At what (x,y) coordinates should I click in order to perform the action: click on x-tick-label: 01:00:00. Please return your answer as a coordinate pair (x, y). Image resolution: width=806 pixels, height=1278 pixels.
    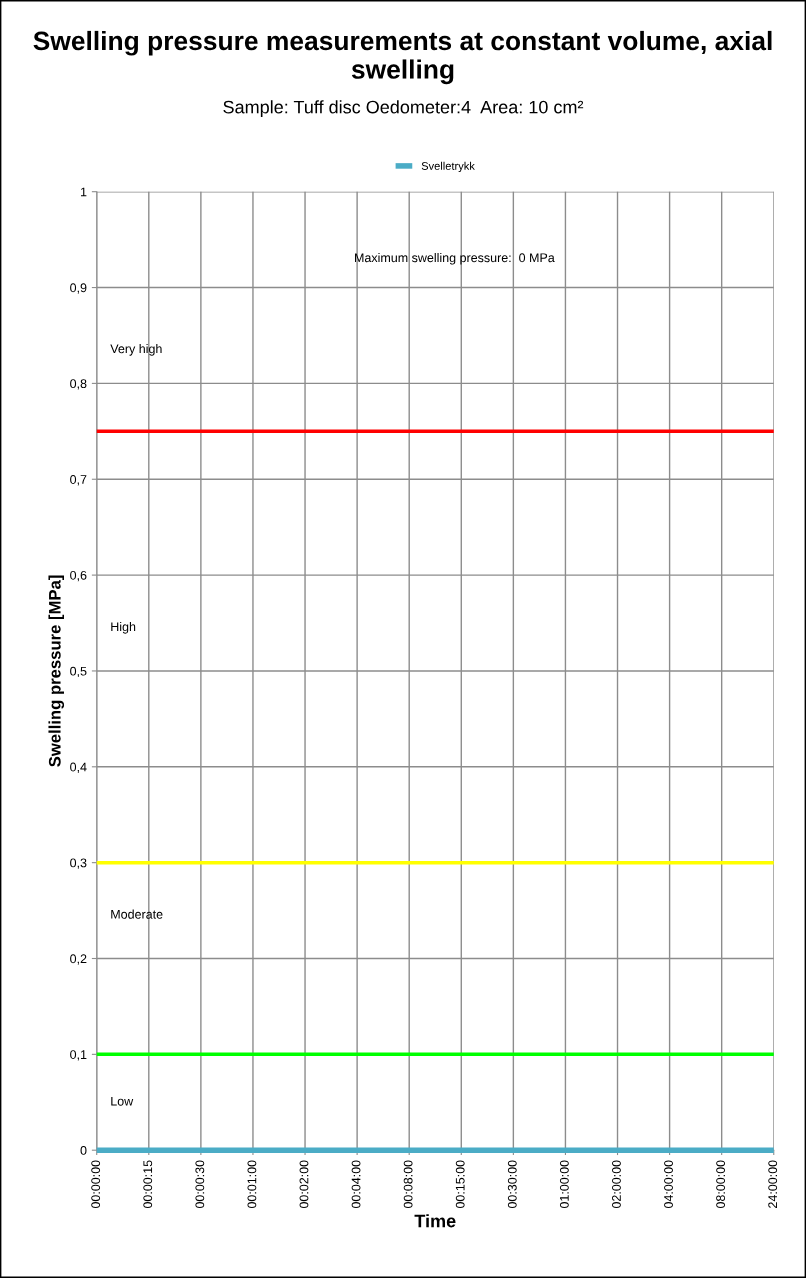
    Looking at the image, I should click on (564, 1184).